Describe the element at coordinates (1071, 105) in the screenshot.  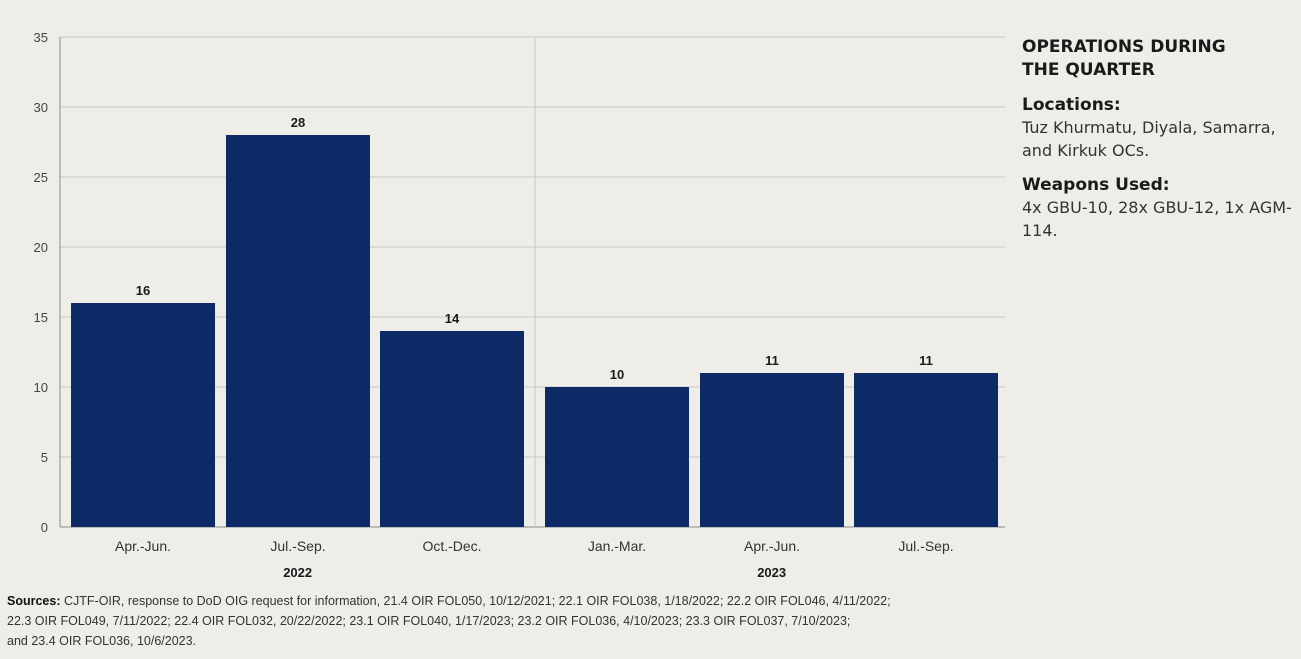
I see `locations-heading: Locations:` at that location.